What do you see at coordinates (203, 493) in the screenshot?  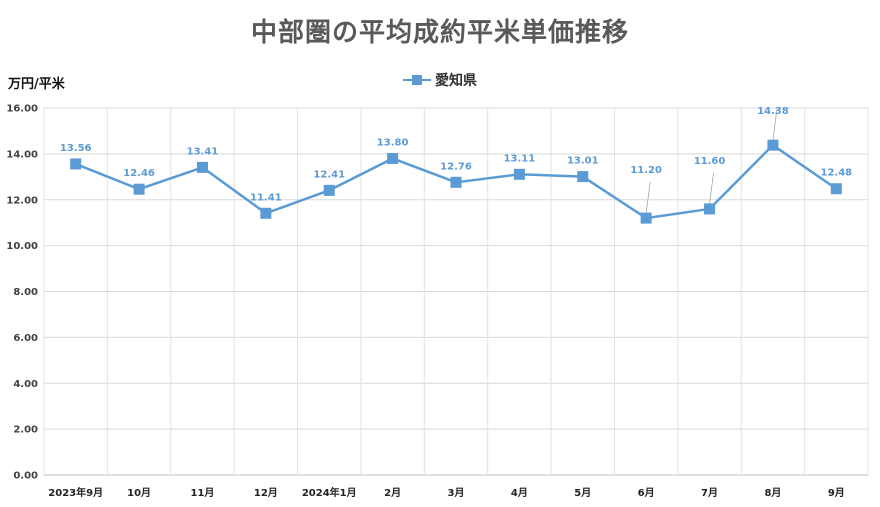 I see `x-tick-label: 11月` at bounding box center [203, 493].